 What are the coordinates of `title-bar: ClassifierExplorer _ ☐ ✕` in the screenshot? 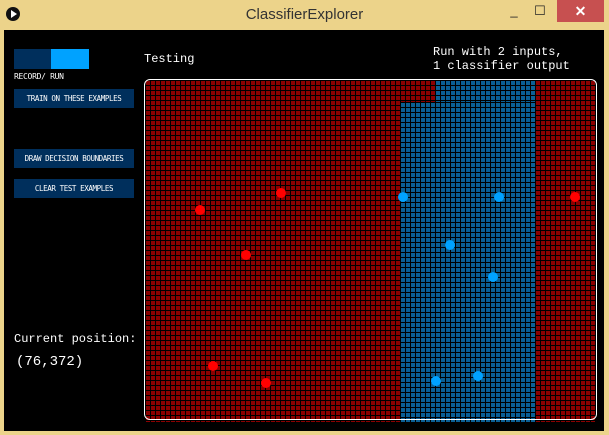 It's located at (304, 15).